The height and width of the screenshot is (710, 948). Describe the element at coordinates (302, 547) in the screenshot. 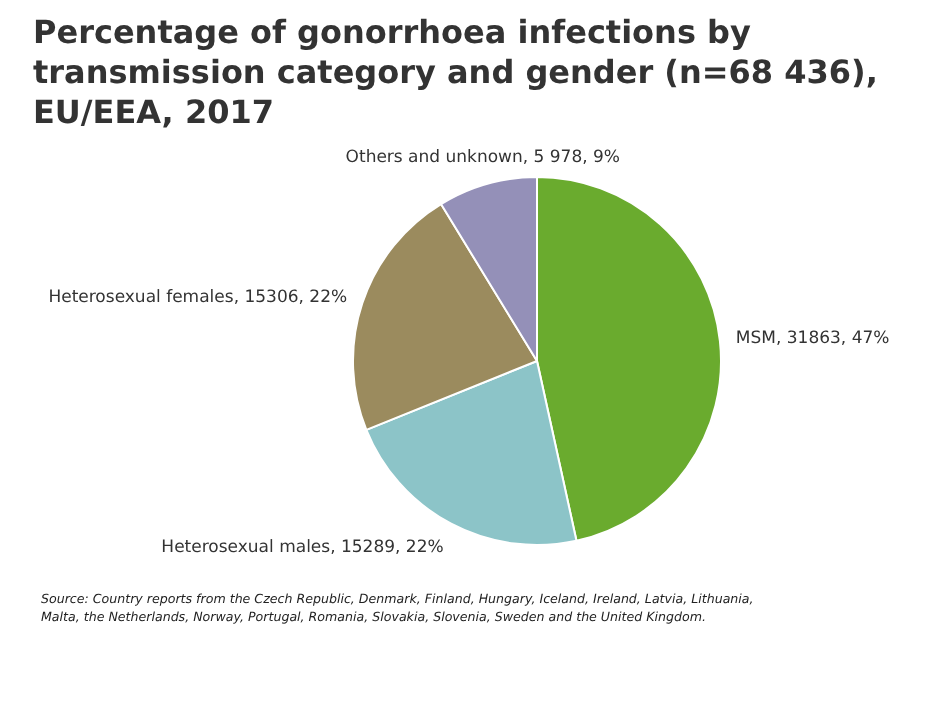

I see `slice-label: Heterosexual males, 15289, 22%` at that location.